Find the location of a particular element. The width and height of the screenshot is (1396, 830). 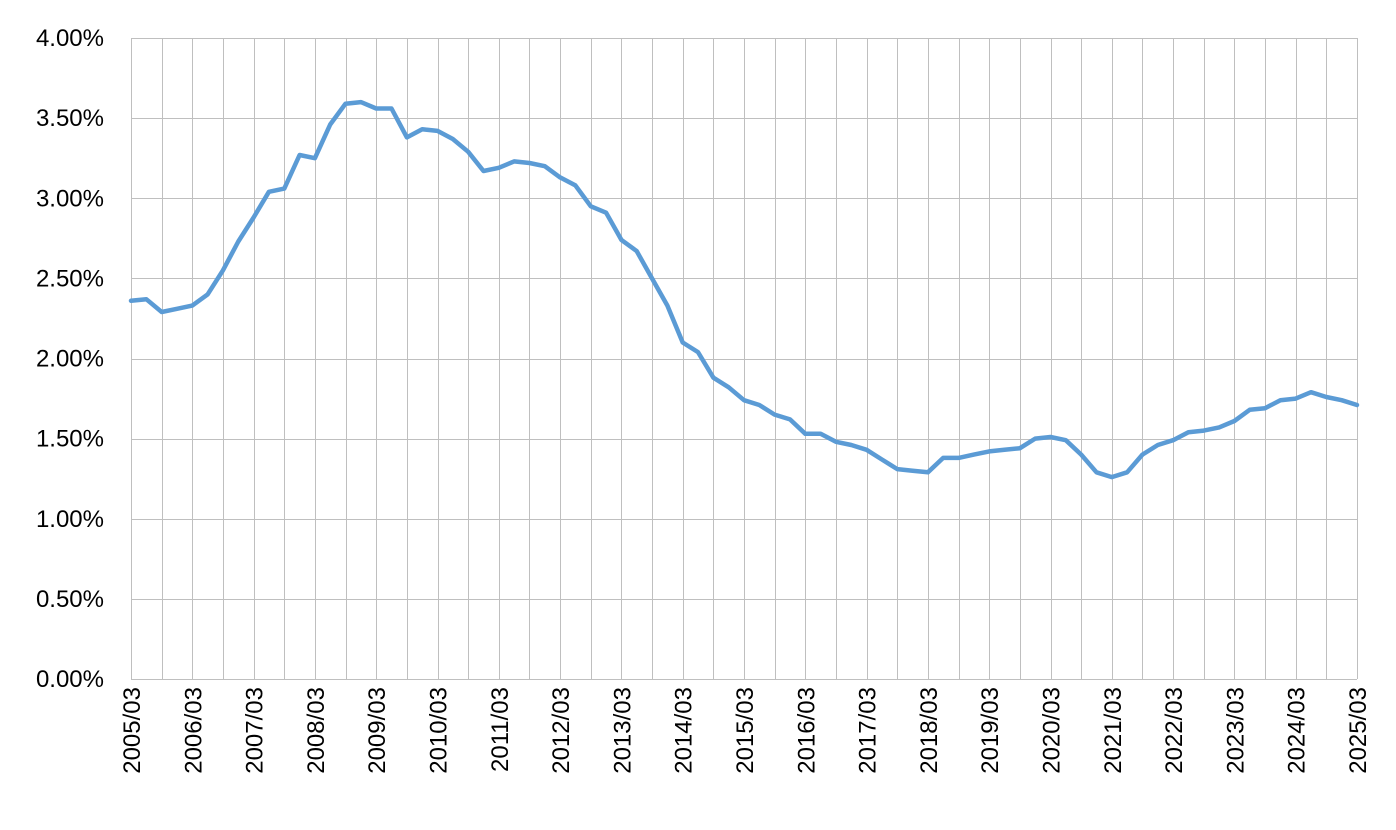

x-tick-label: 2018/03 is located at coordinates (929, 730).